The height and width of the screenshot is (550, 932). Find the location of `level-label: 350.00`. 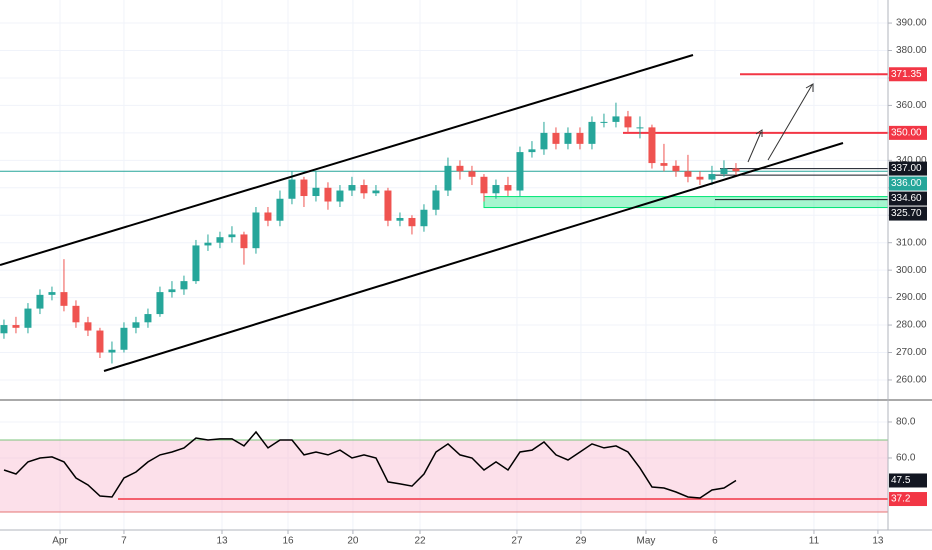

level-label: 350.00 is located at coordinates (906, 133).